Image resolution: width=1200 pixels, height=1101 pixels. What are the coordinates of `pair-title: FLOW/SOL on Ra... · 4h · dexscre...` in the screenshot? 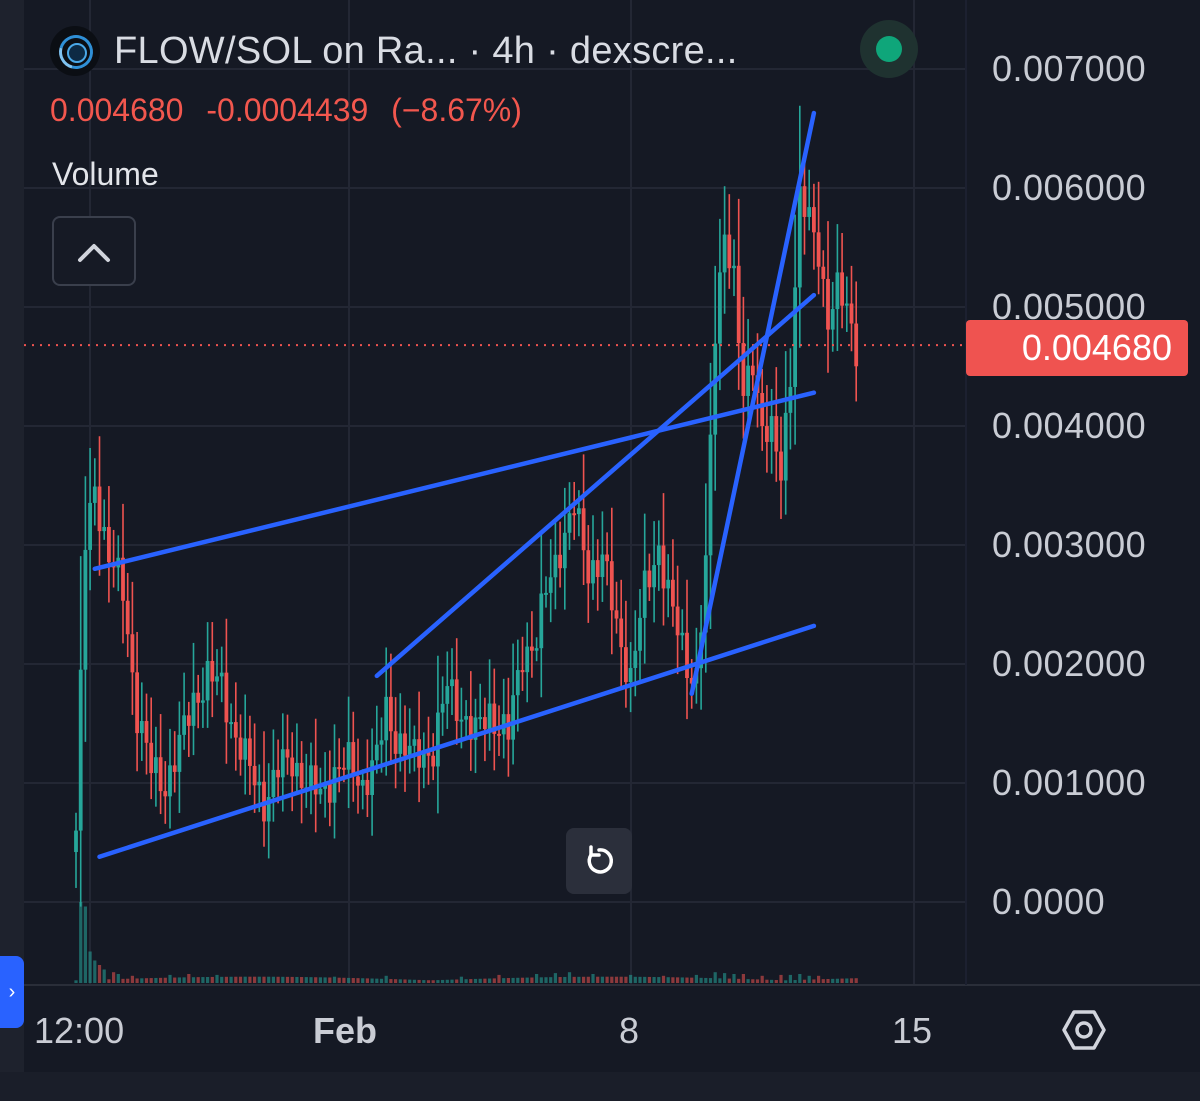 It's located at (426, 51).